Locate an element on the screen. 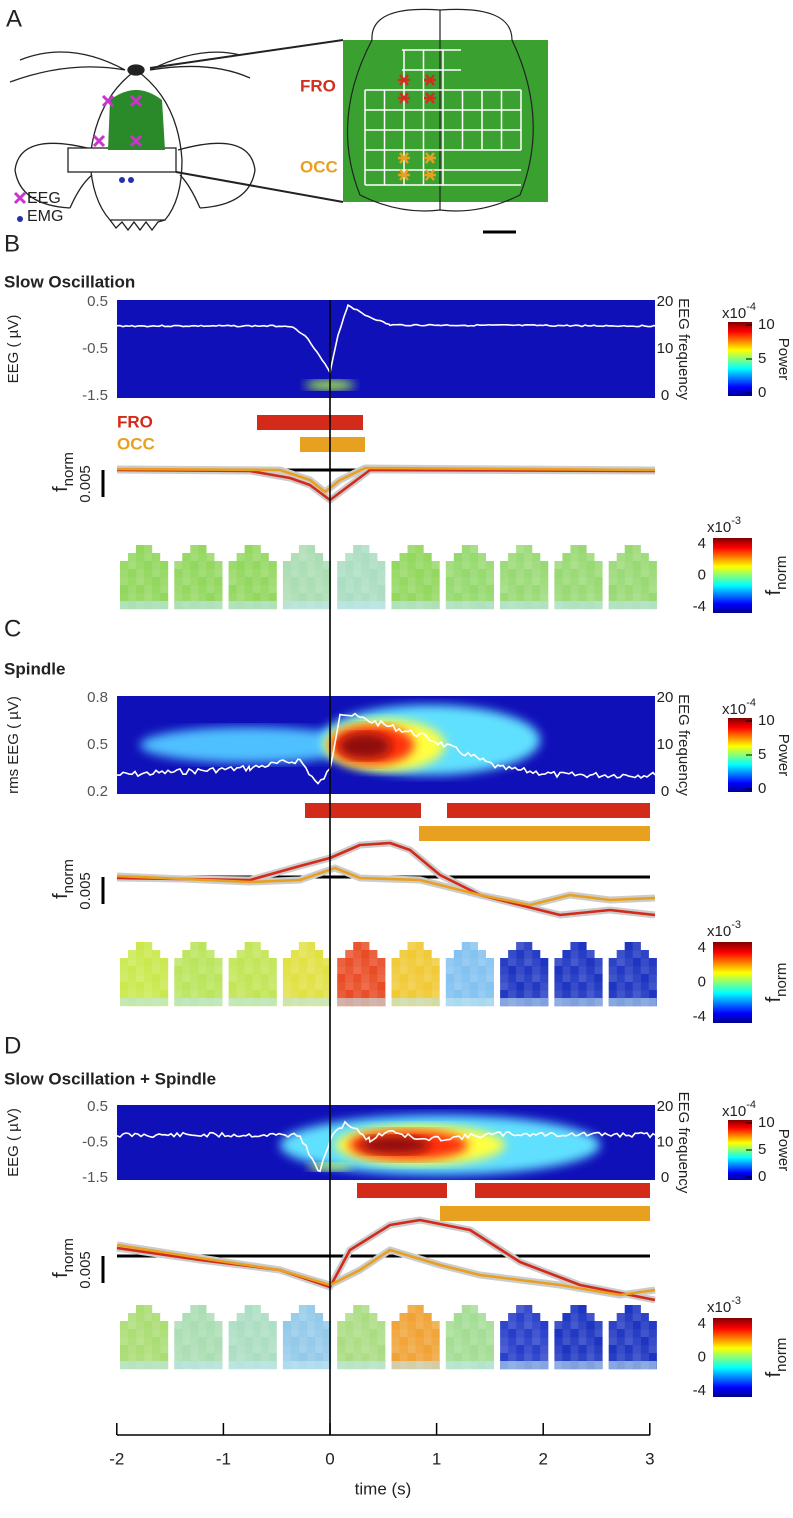 The height and width of the screenshot is (1518, 793). panel-title: Slow Oscillation + Spindle is located at coordinates (110, 1078).